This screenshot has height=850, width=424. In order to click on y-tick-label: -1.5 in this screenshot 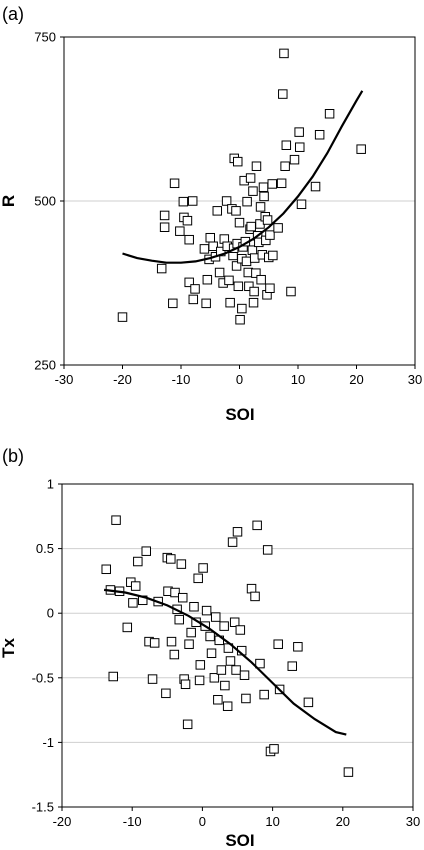, I will do `click(43, 807)`.